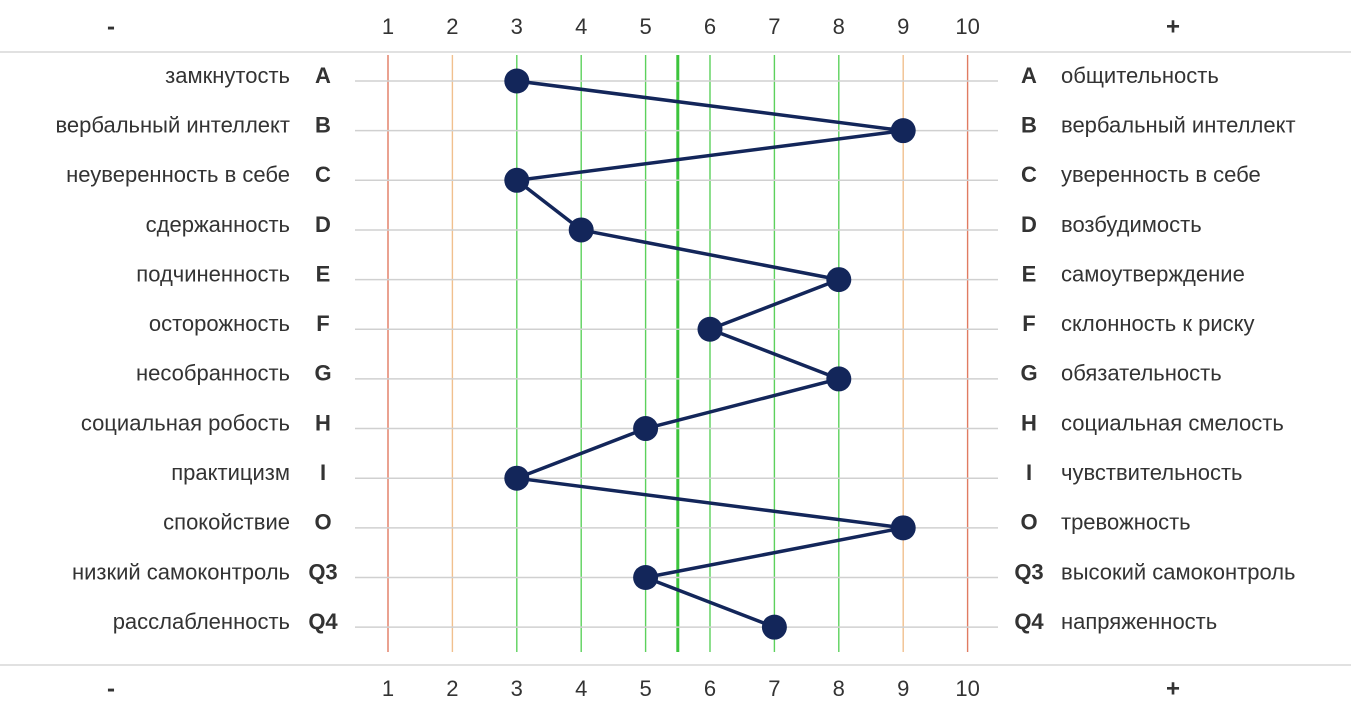 This screenshot has height=702, width=1351. Describe the element at coordinates (452, 688) in the screenshot. I see `tick-label-bottom: 2` at that location.